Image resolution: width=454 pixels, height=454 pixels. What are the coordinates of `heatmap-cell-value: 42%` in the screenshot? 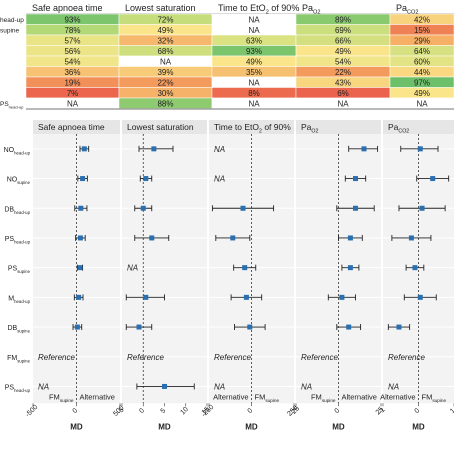 It's located at (422, 19).